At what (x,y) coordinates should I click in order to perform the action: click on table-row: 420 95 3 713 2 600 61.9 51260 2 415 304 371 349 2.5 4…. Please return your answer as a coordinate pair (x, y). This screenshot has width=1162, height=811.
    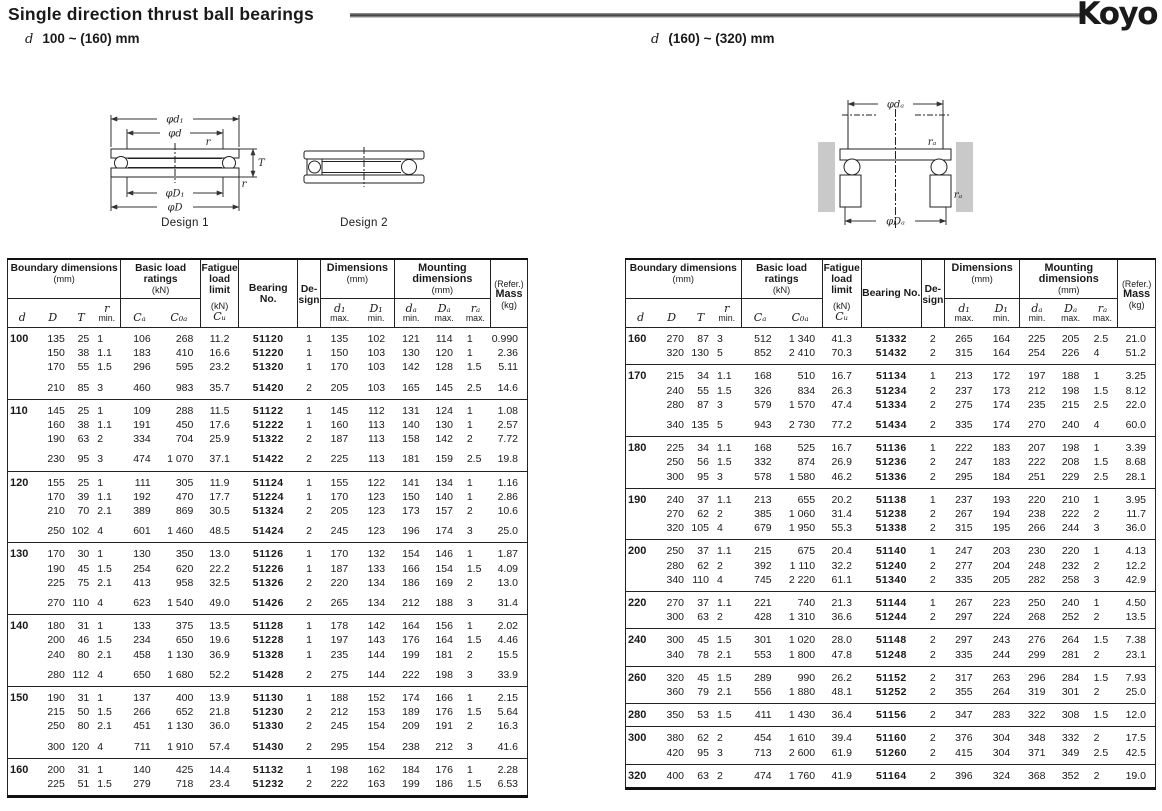
    Looking at the image, I should click on (891, 755).